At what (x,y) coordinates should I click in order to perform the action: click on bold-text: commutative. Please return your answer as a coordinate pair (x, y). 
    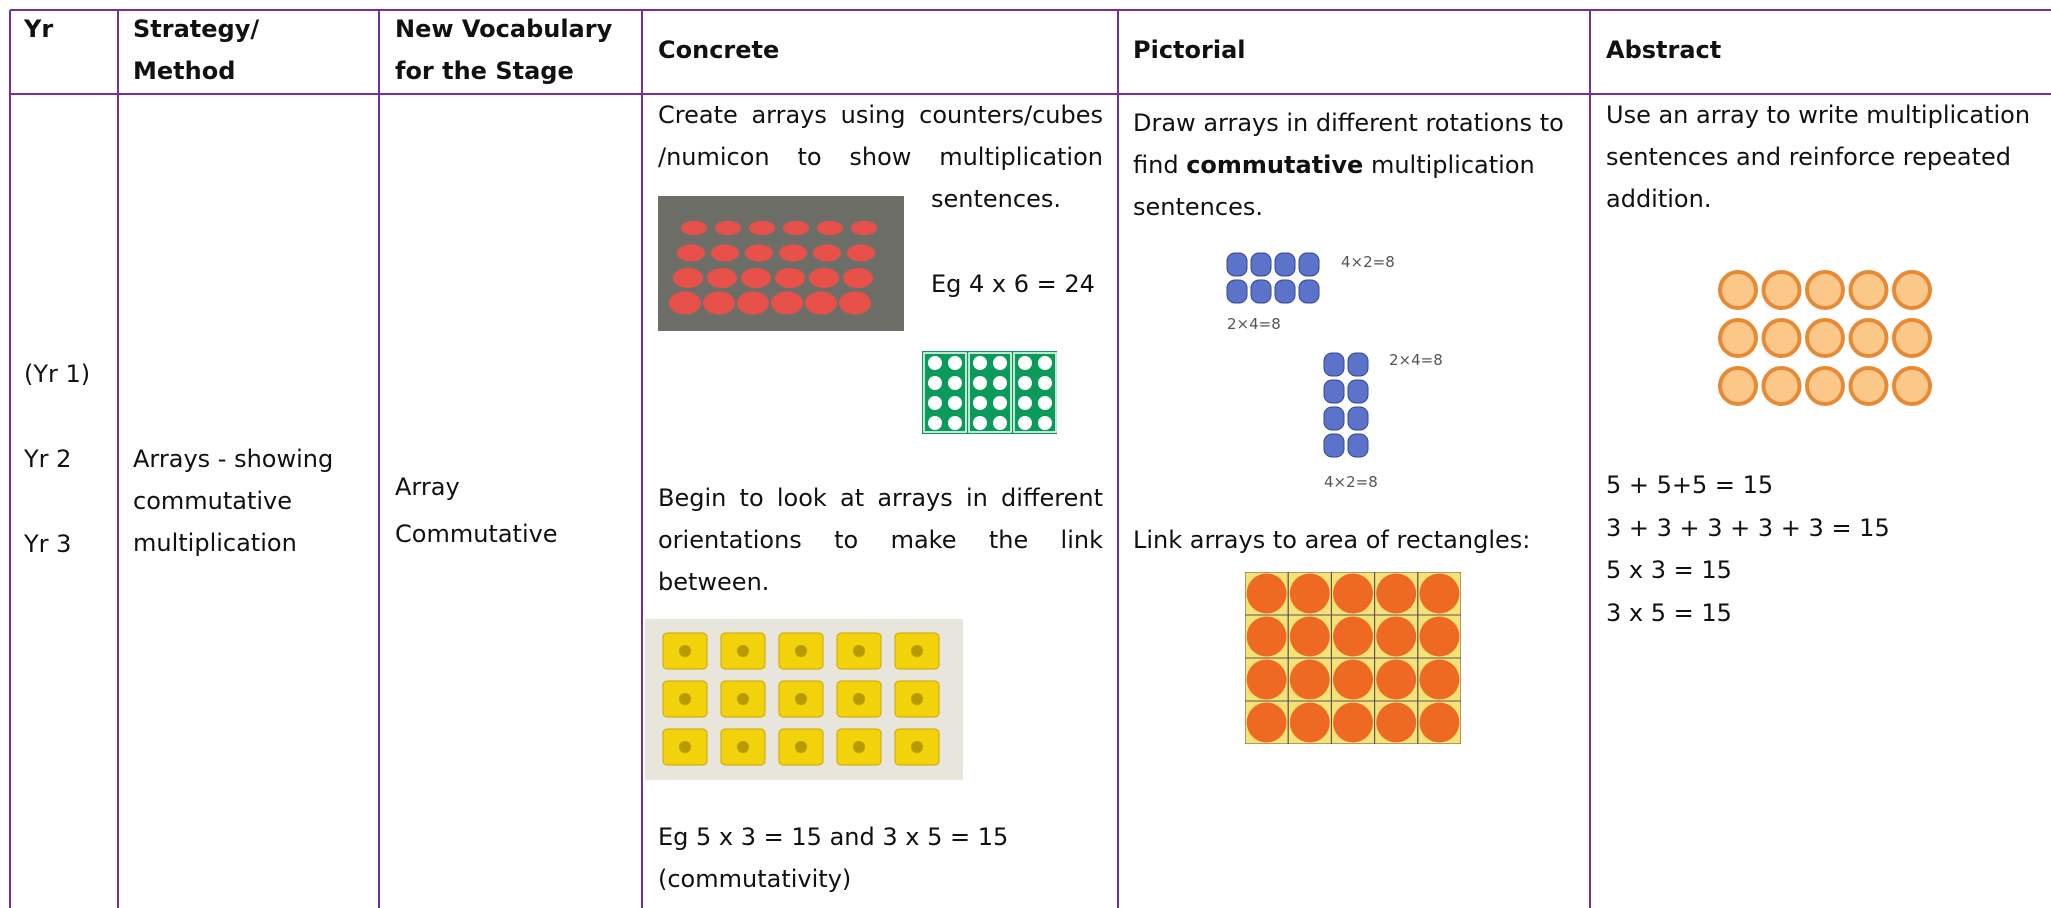
    Looking at the image, I should click on (1275, 165).